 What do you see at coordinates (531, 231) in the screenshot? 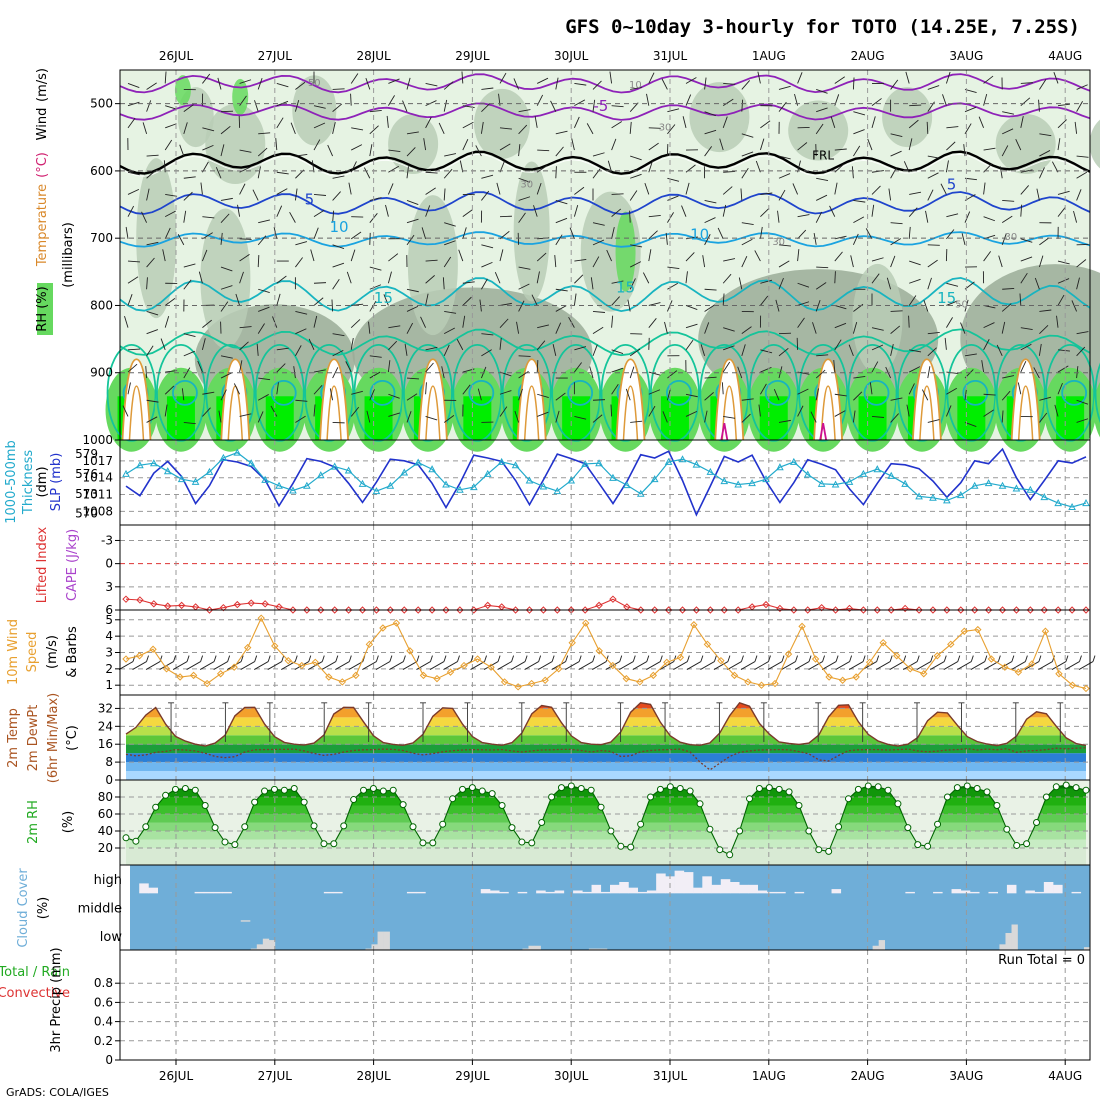
I see `humidity-blob` at bounding box center [531, 231].